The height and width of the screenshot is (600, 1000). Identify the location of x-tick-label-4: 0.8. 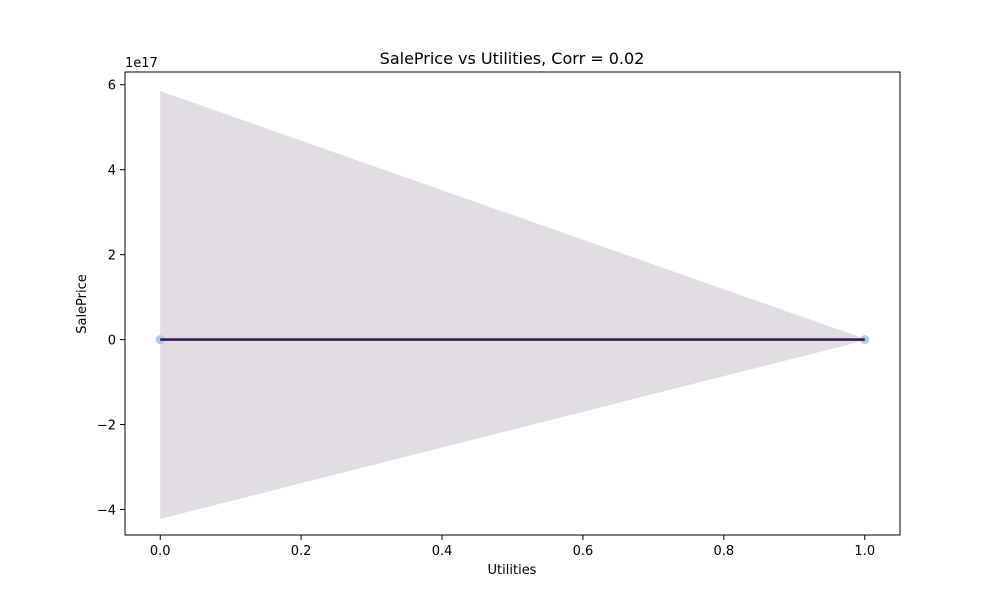
(724, 551).